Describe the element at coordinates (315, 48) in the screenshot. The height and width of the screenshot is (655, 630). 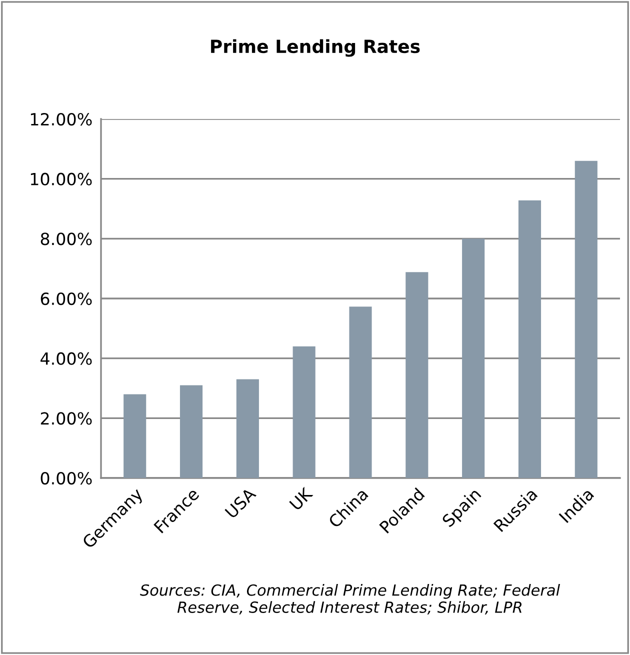
I see `chart-title: Prime Lending Rates` at that location.